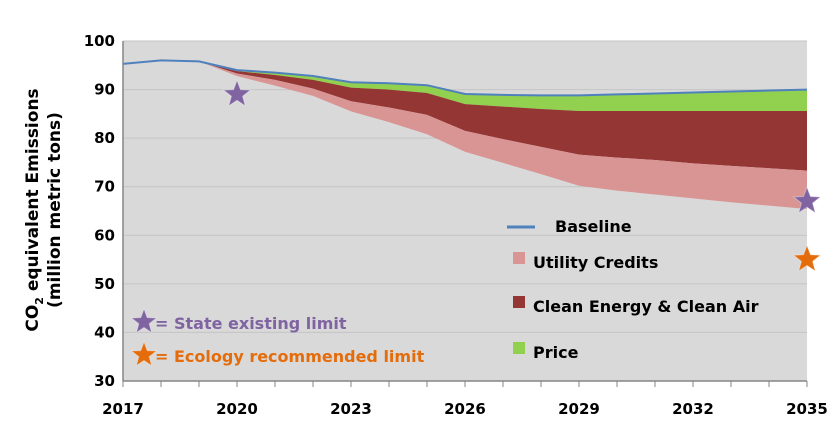 Image resolution: width=838 pixels, height=424 pixels. I want to click on x-tick-label: 2029, so click(579, 409).